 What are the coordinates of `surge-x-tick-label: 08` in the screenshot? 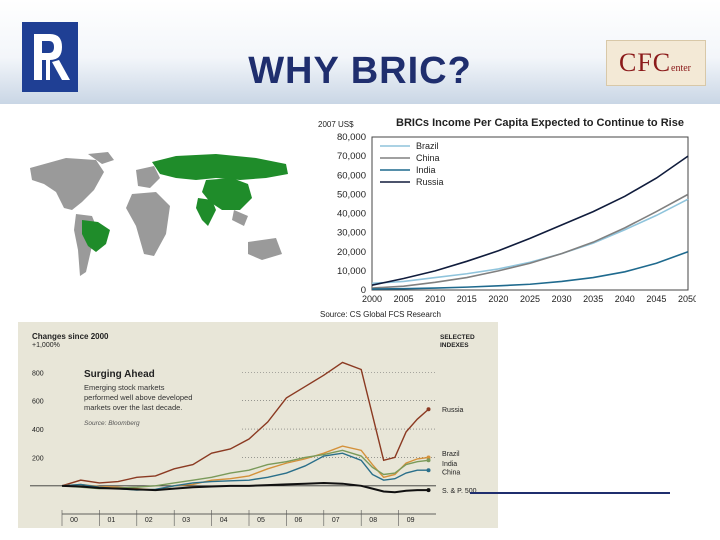 It's located at (373, 520).